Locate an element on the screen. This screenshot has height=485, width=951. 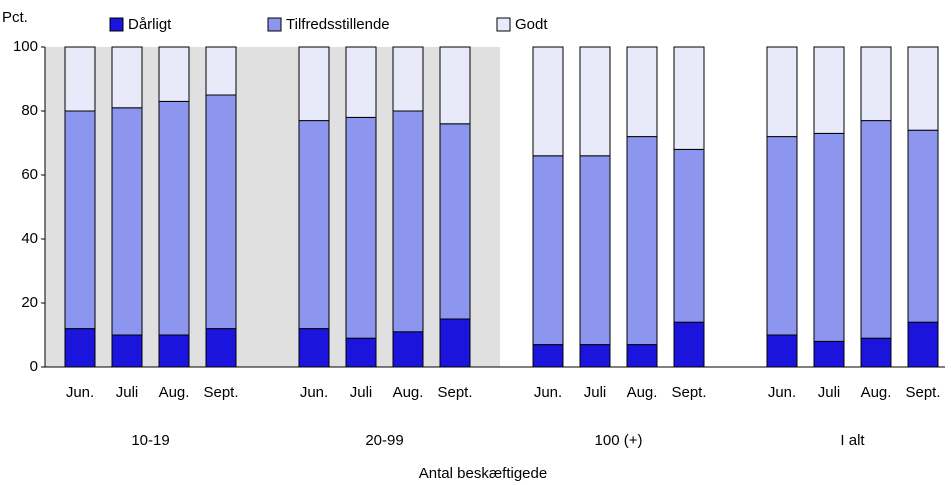
y-tick-label: 60 is located at coordinates (29, 174).